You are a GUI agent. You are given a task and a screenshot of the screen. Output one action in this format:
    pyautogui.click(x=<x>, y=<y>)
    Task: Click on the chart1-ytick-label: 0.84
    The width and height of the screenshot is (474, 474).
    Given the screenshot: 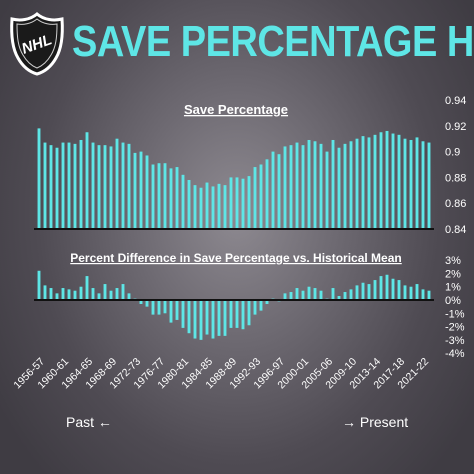 What is the action you would take?
    pyautogui.click(x=455, y=230)
    